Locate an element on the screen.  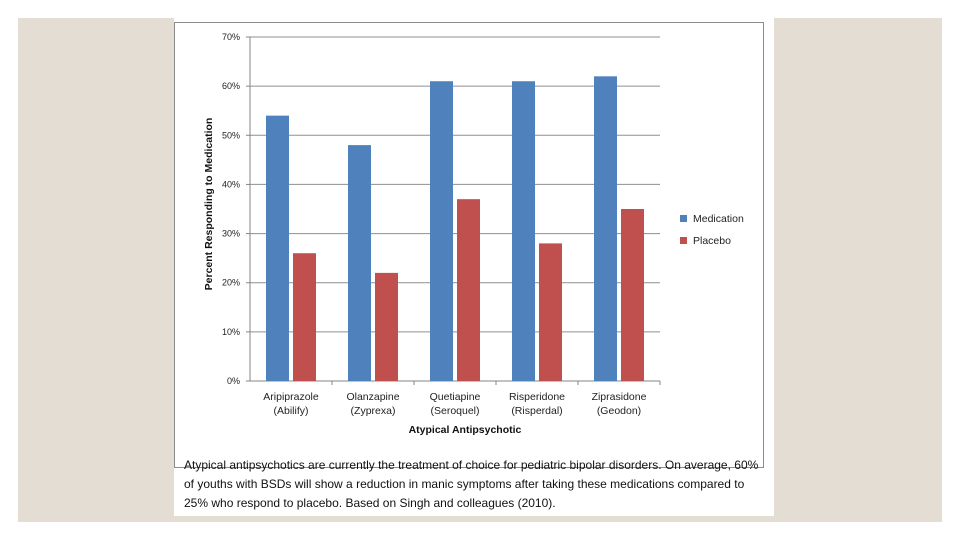
y-tick-label: 50% is located at coordinates (231, 135).